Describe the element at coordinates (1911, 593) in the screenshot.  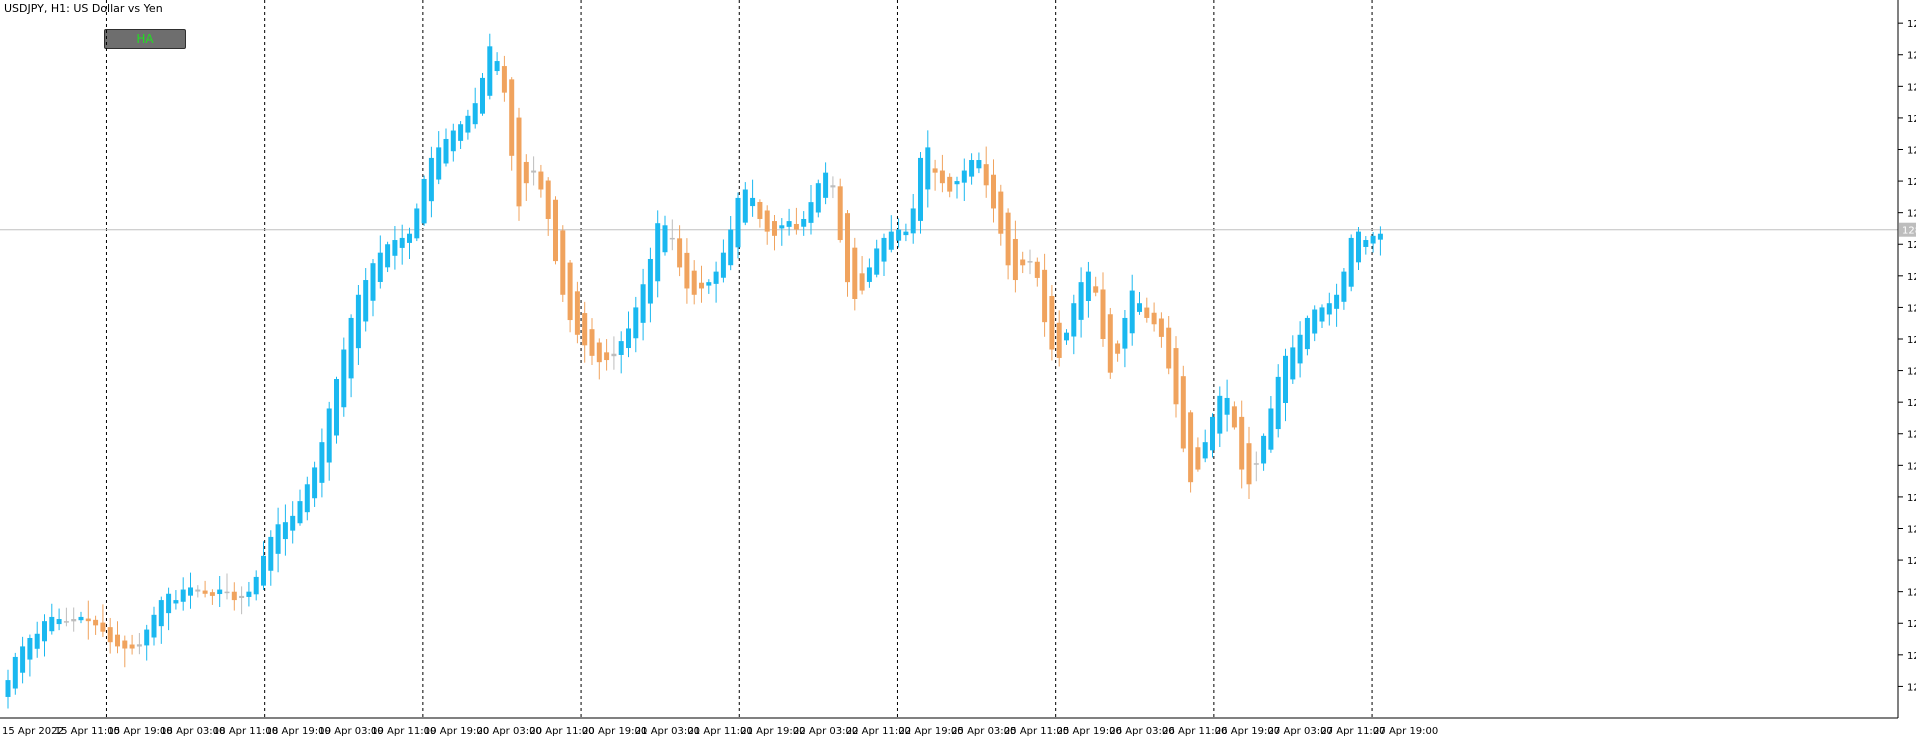
I see `y-tick-label: 126.620` at that location.